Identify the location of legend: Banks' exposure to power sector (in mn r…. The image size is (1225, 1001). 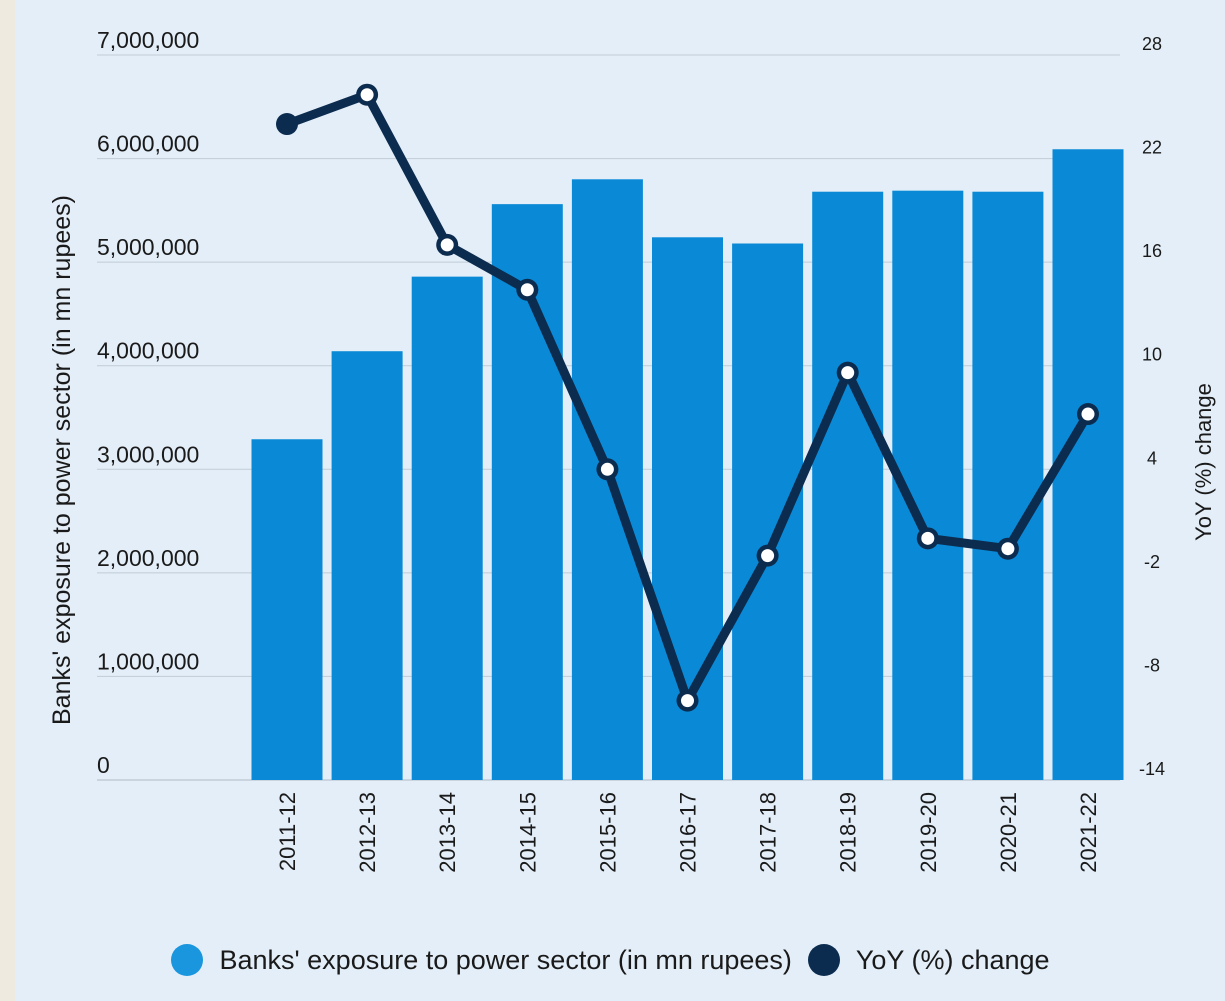
(612, 960).